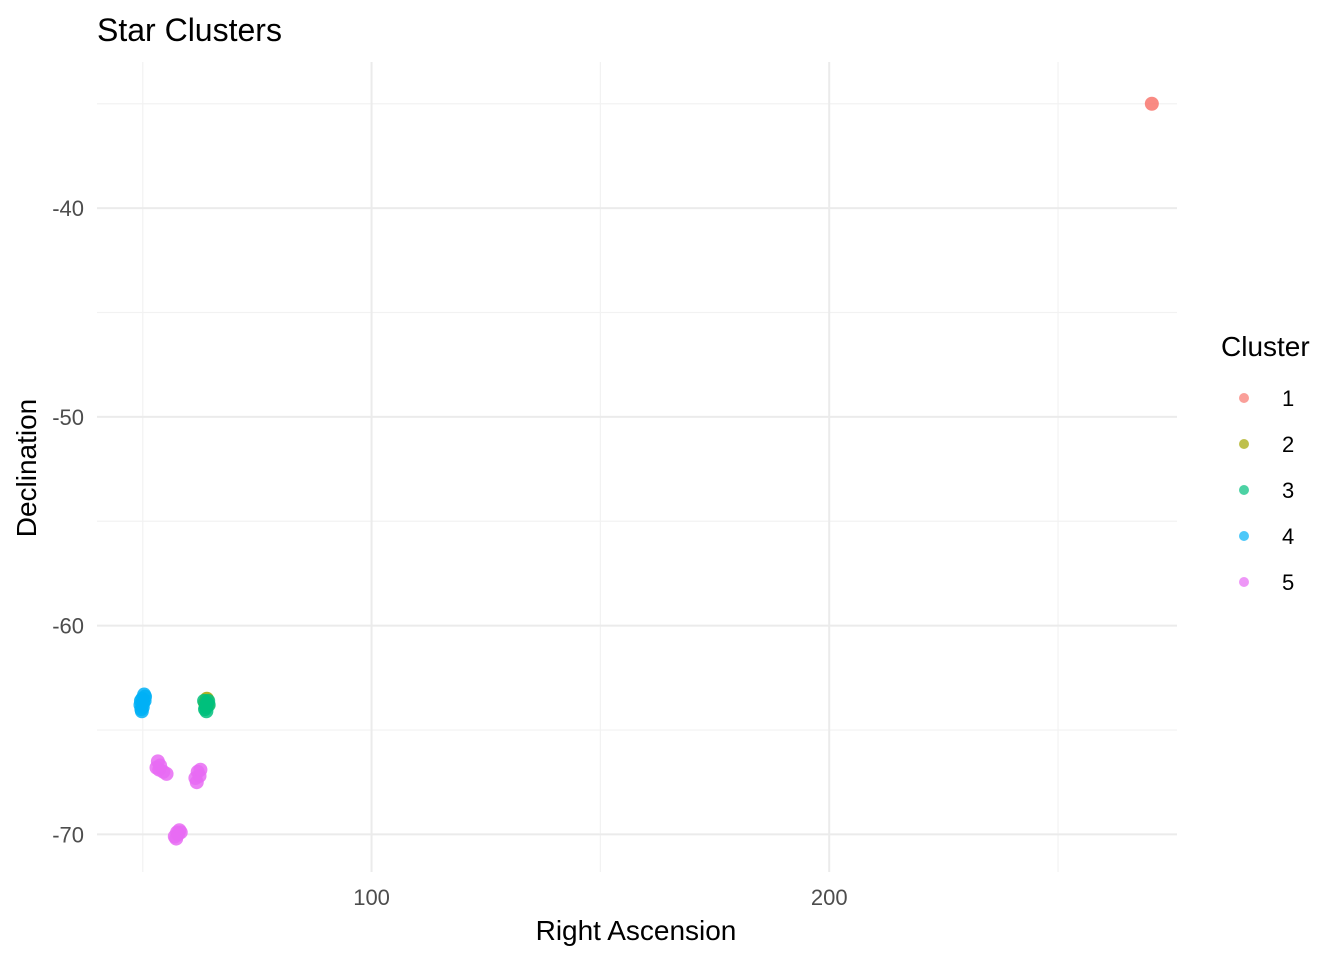 The image size is (1344, 960). I want to click on y-tick-label: -70, so click(68, 834).